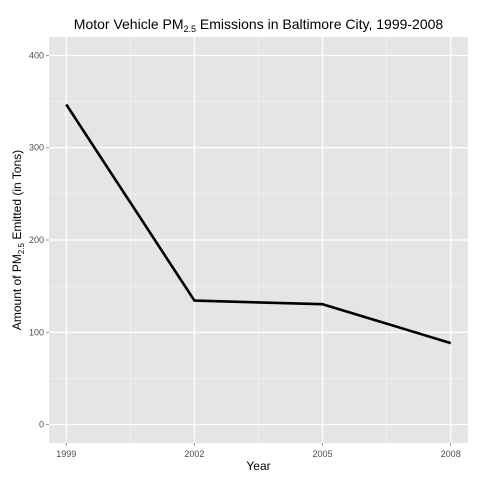 The image size is (480, 480). What do you see at coordinates (66, 454) in the screenshot?
I see `x-tick-label: 1999` at bounding box center [66, 454].